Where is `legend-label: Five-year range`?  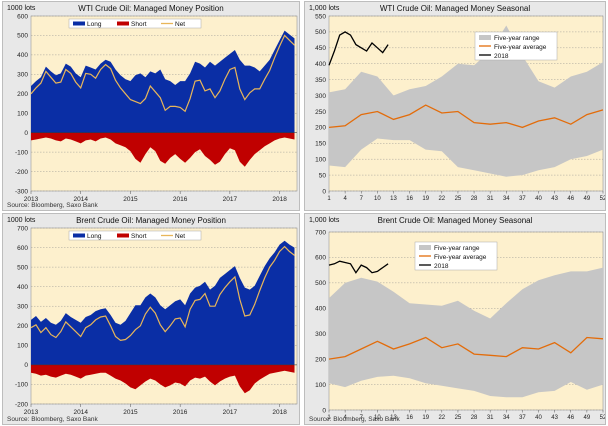
legend-label: Five-year range is located at coordinates (457, 248).